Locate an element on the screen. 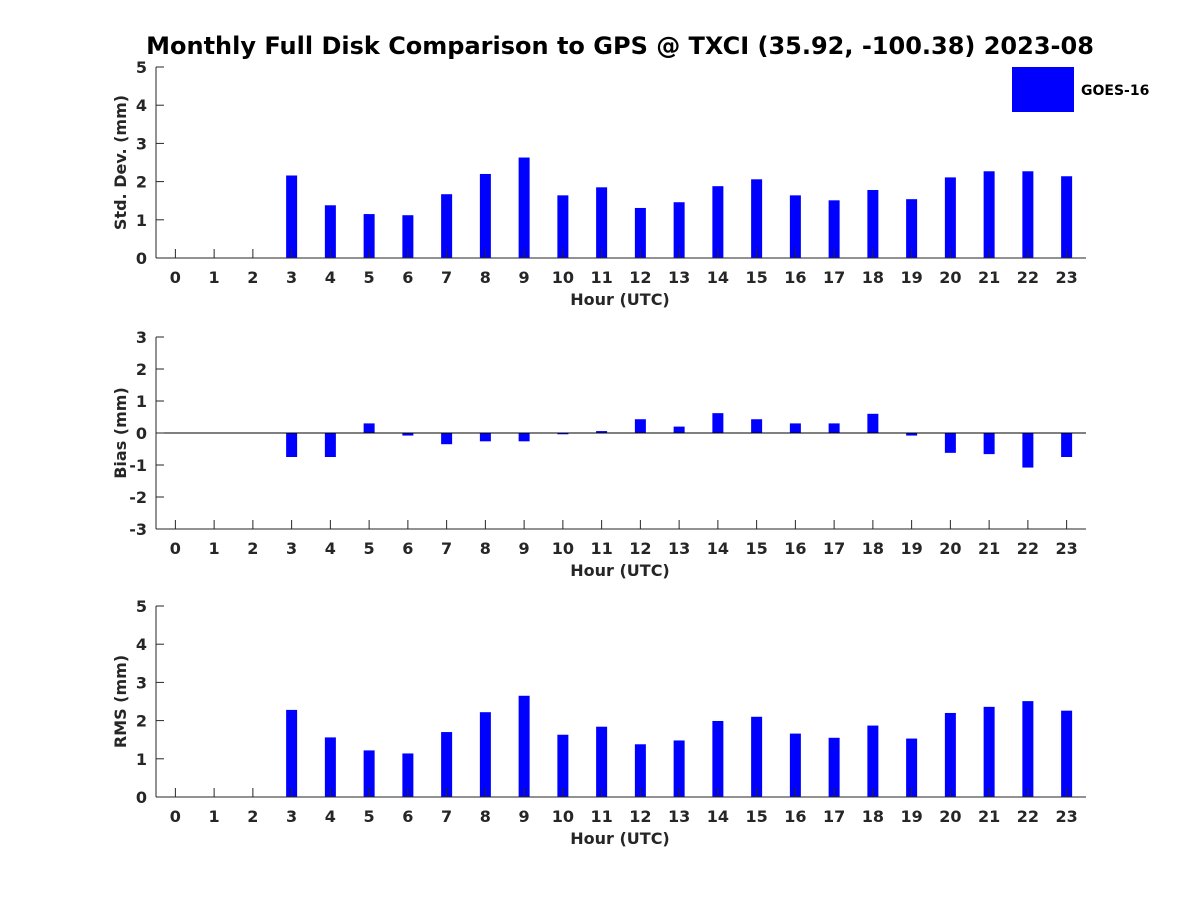 This screenshot has width=1200, height=900. x-tick-label: 1 is located at coordinates (214, 816).